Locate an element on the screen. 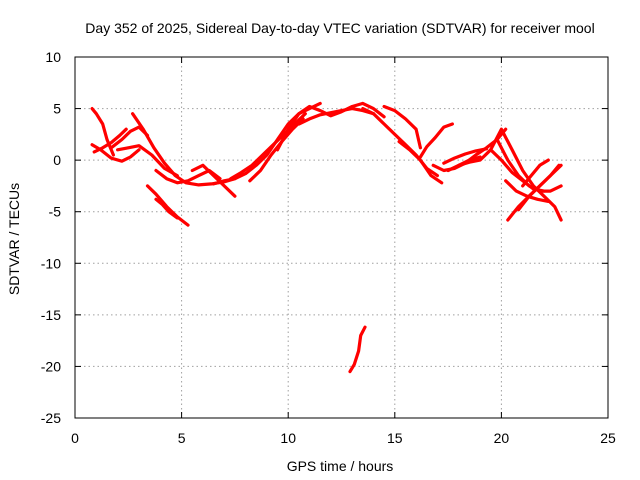 Image resolution: width=640 pixels, height=480 pixels. x-tick-label: 0 is located at coordinates (75, 438).